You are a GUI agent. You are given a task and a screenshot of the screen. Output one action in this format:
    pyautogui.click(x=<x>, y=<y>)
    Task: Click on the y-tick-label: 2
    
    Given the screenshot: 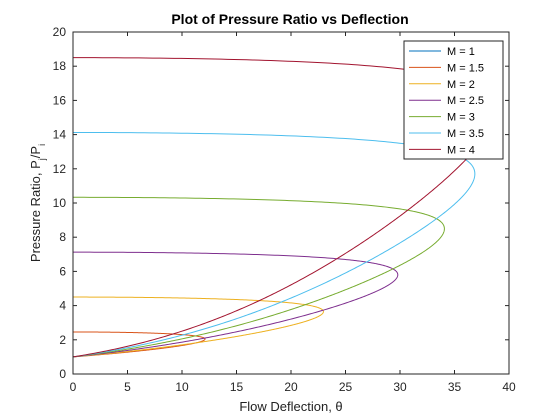 What is the action you would take?
    pyautogui.click(x=62, y=340)
    